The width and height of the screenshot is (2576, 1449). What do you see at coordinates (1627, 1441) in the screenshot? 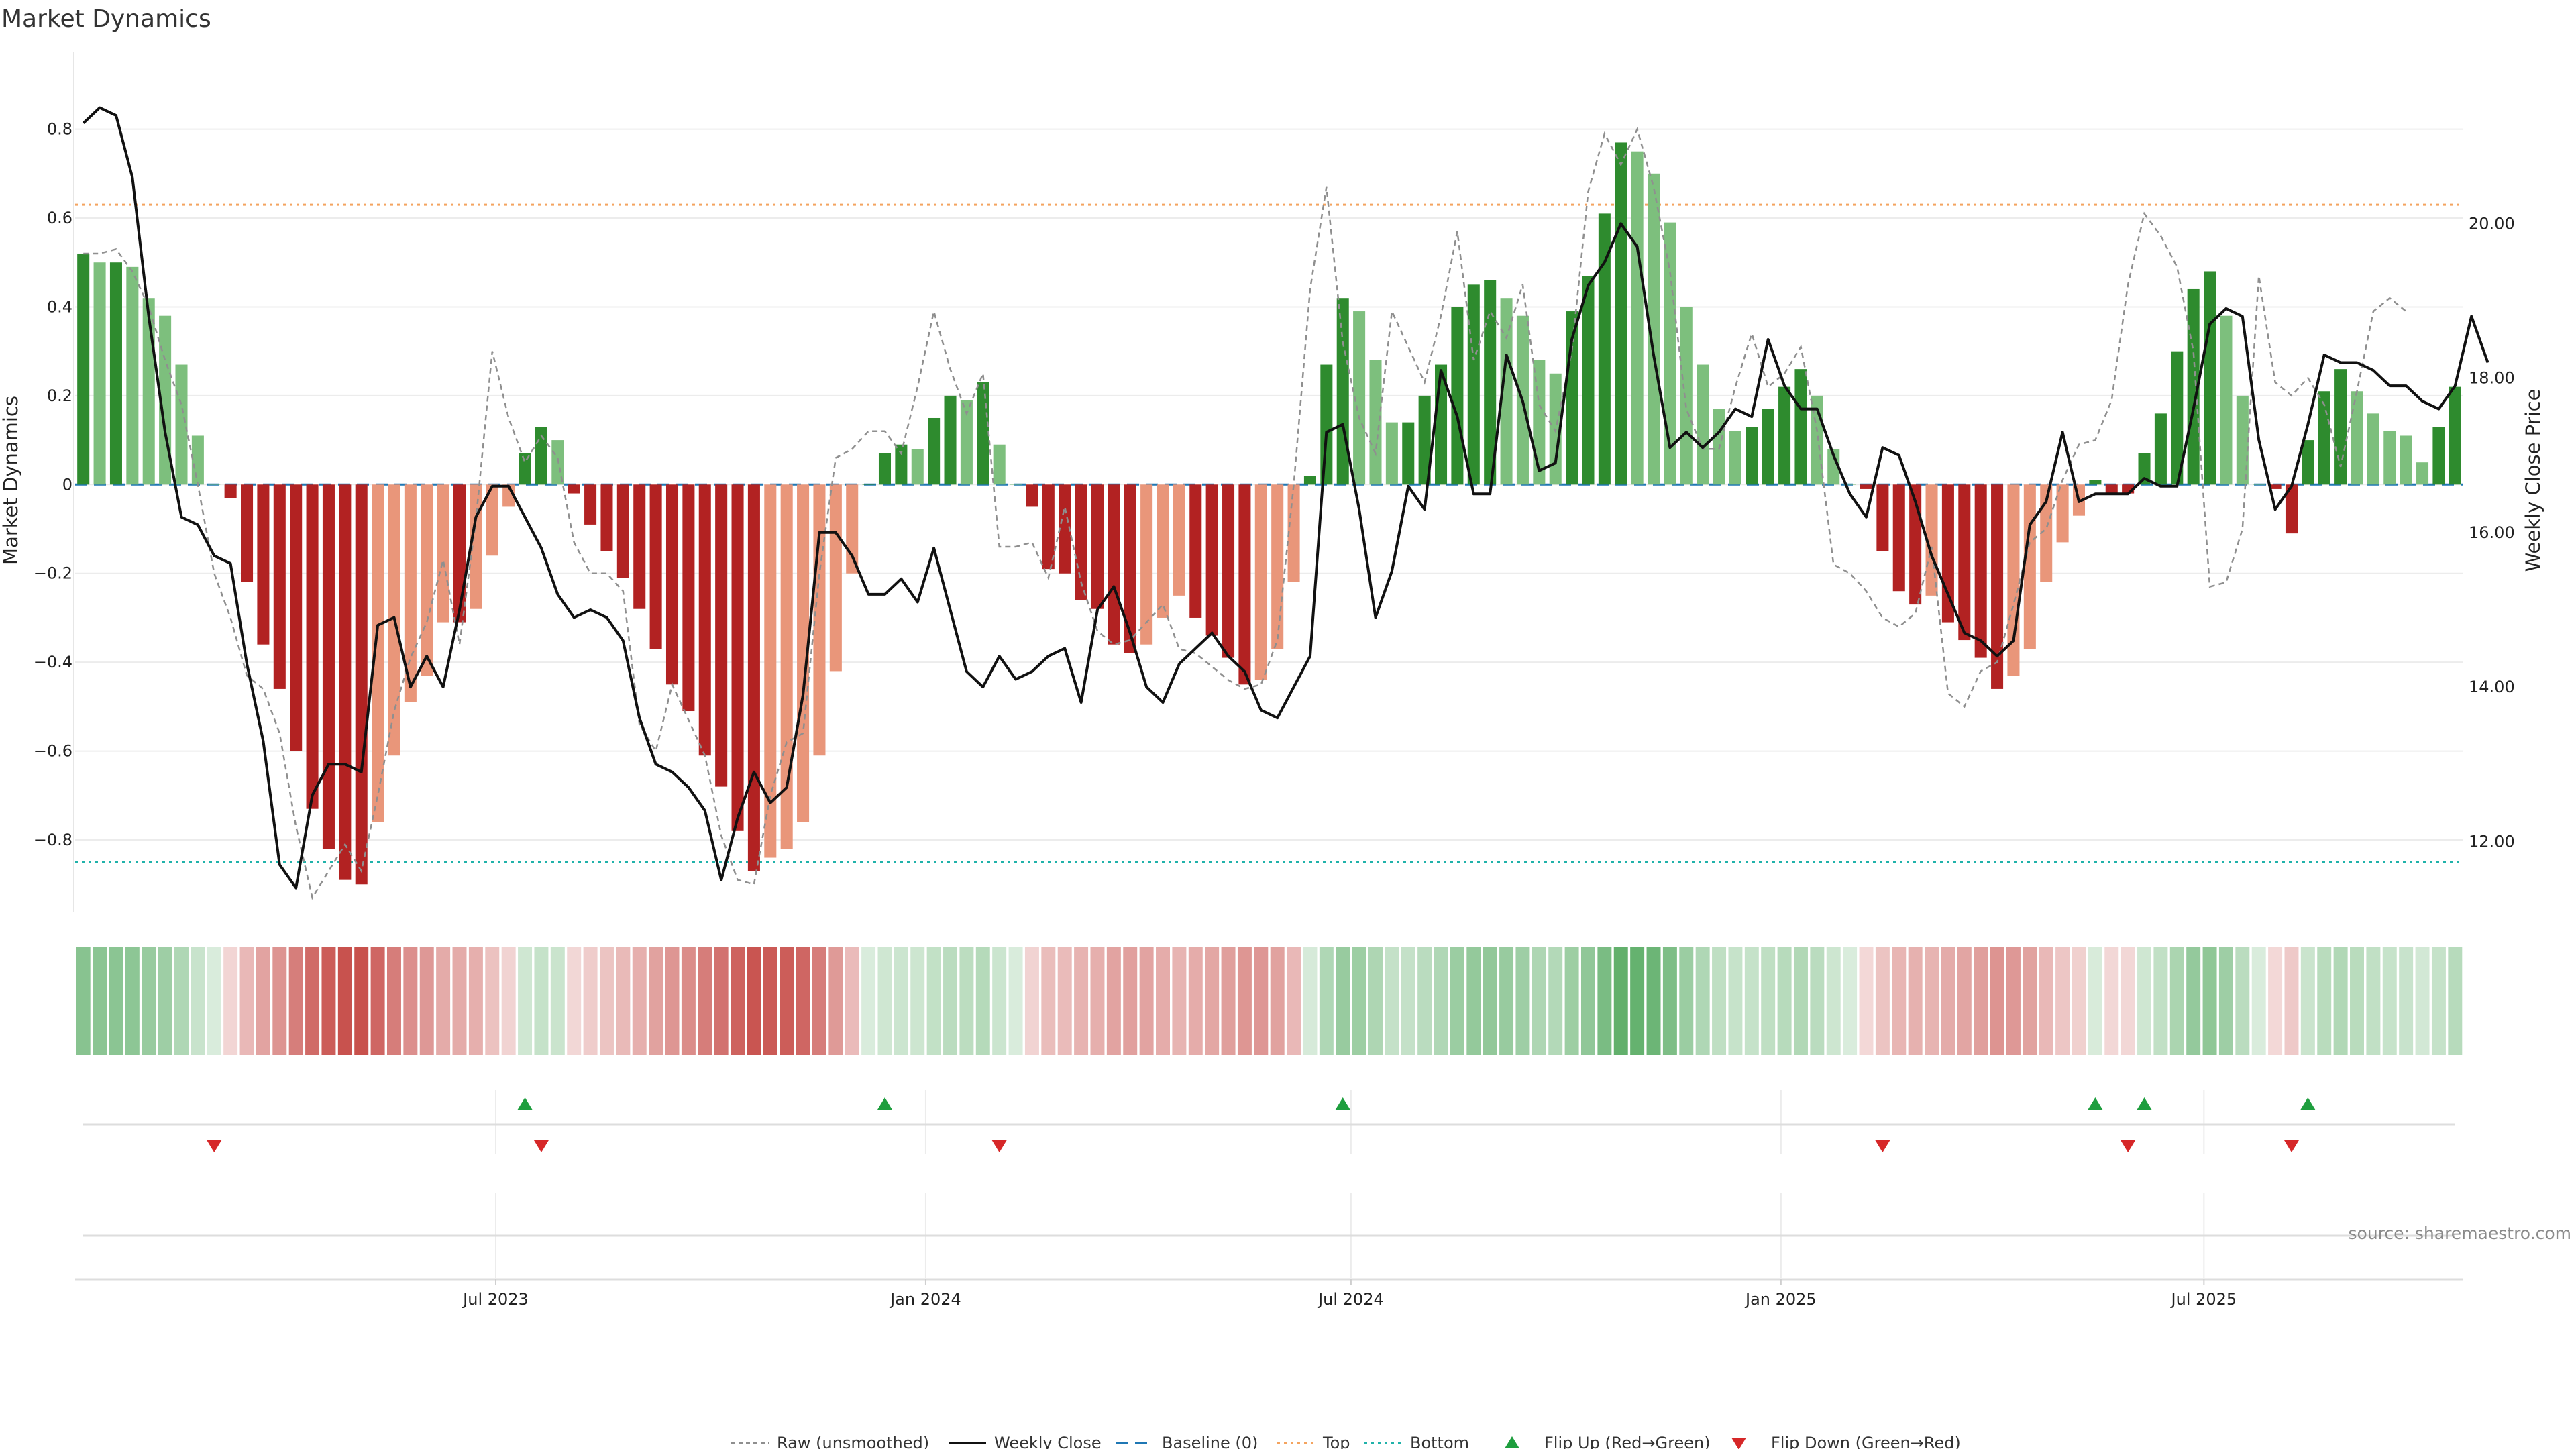
I see `legend-label: Flip Up (Red→Green)` at bounding box center [1627, 1441].